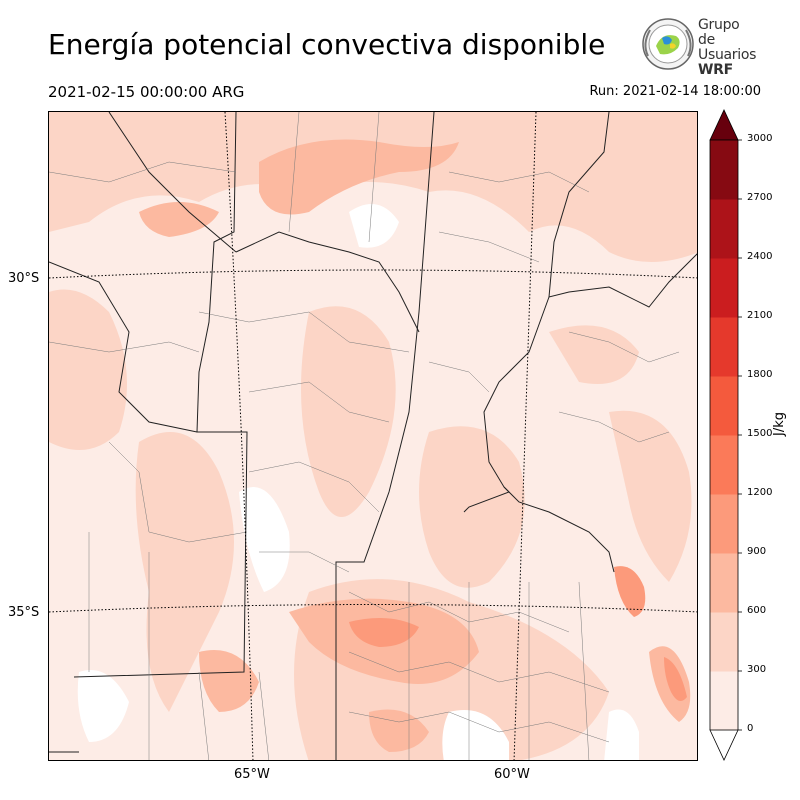 Image resolution: width=800 pixels, height=800 pixels. What do you see at coordinates (668, 44) in the screenshot?
I see `wrf-globe-icon` at bounding box center [668, 44].